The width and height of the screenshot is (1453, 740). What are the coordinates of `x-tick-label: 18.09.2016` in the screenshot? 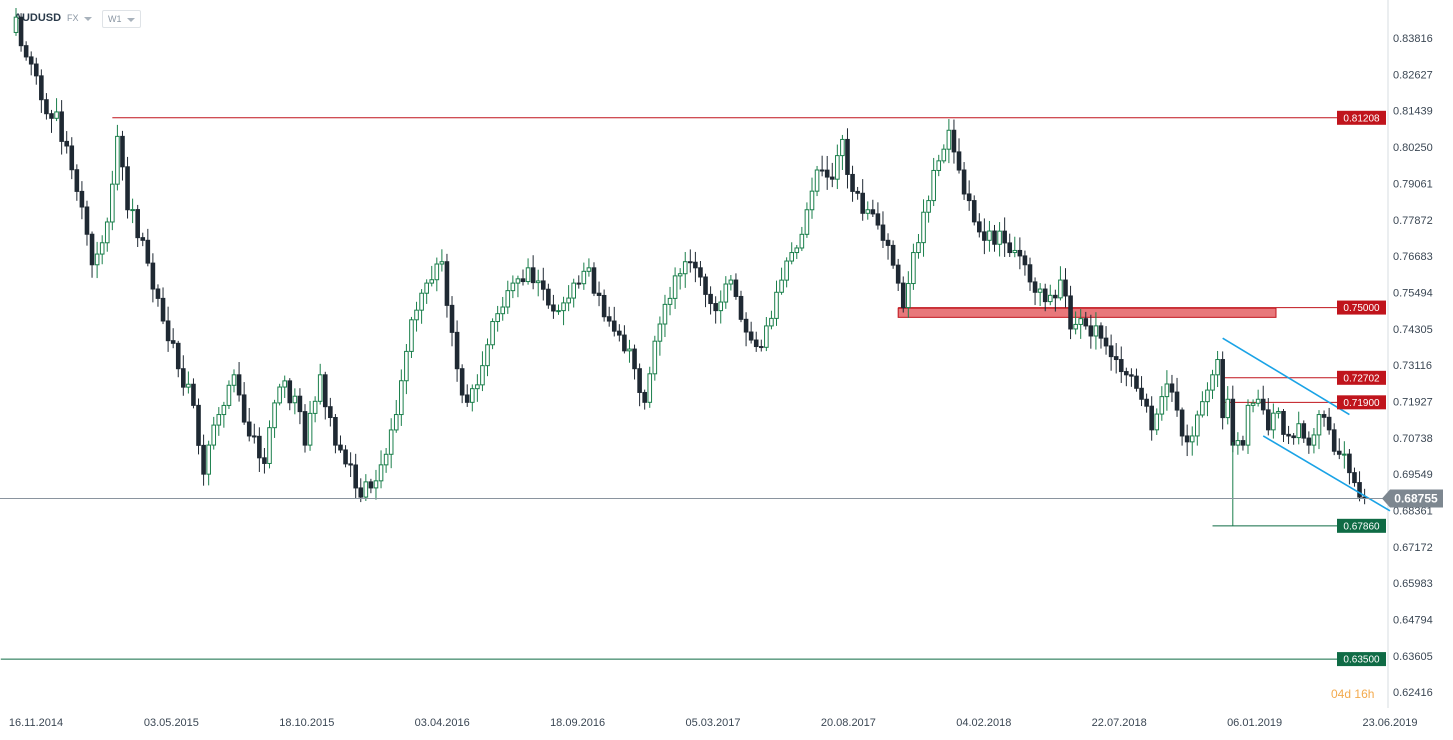 It's located at (577, 723).